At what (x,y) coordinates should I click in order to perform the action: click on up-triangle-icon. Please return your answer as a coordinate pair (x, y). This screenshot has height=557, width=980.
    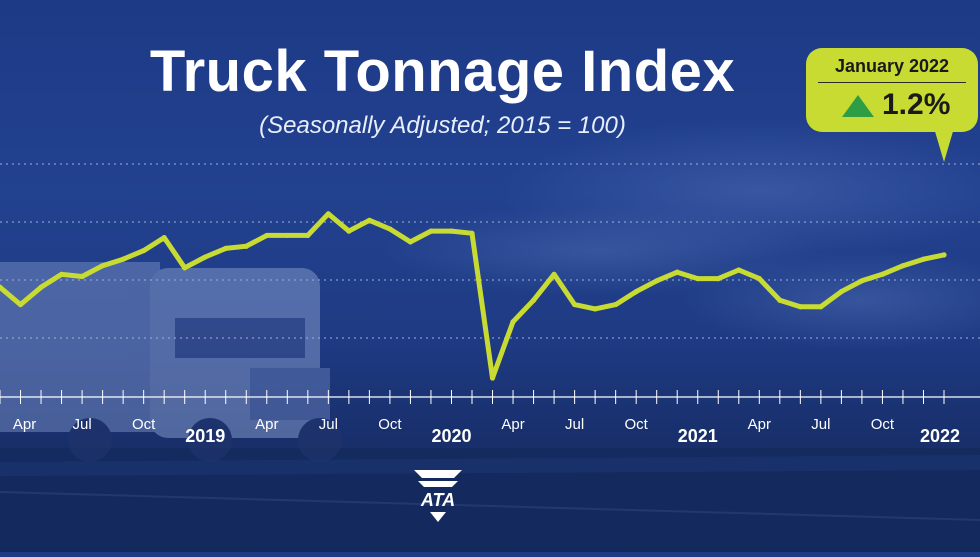
    Looking at the image, I should click on (858, 106).